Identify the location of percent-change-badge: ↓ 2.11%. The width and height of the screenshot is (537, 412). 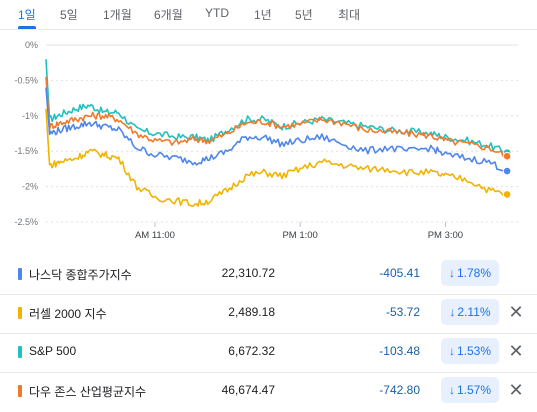
(470, 312).